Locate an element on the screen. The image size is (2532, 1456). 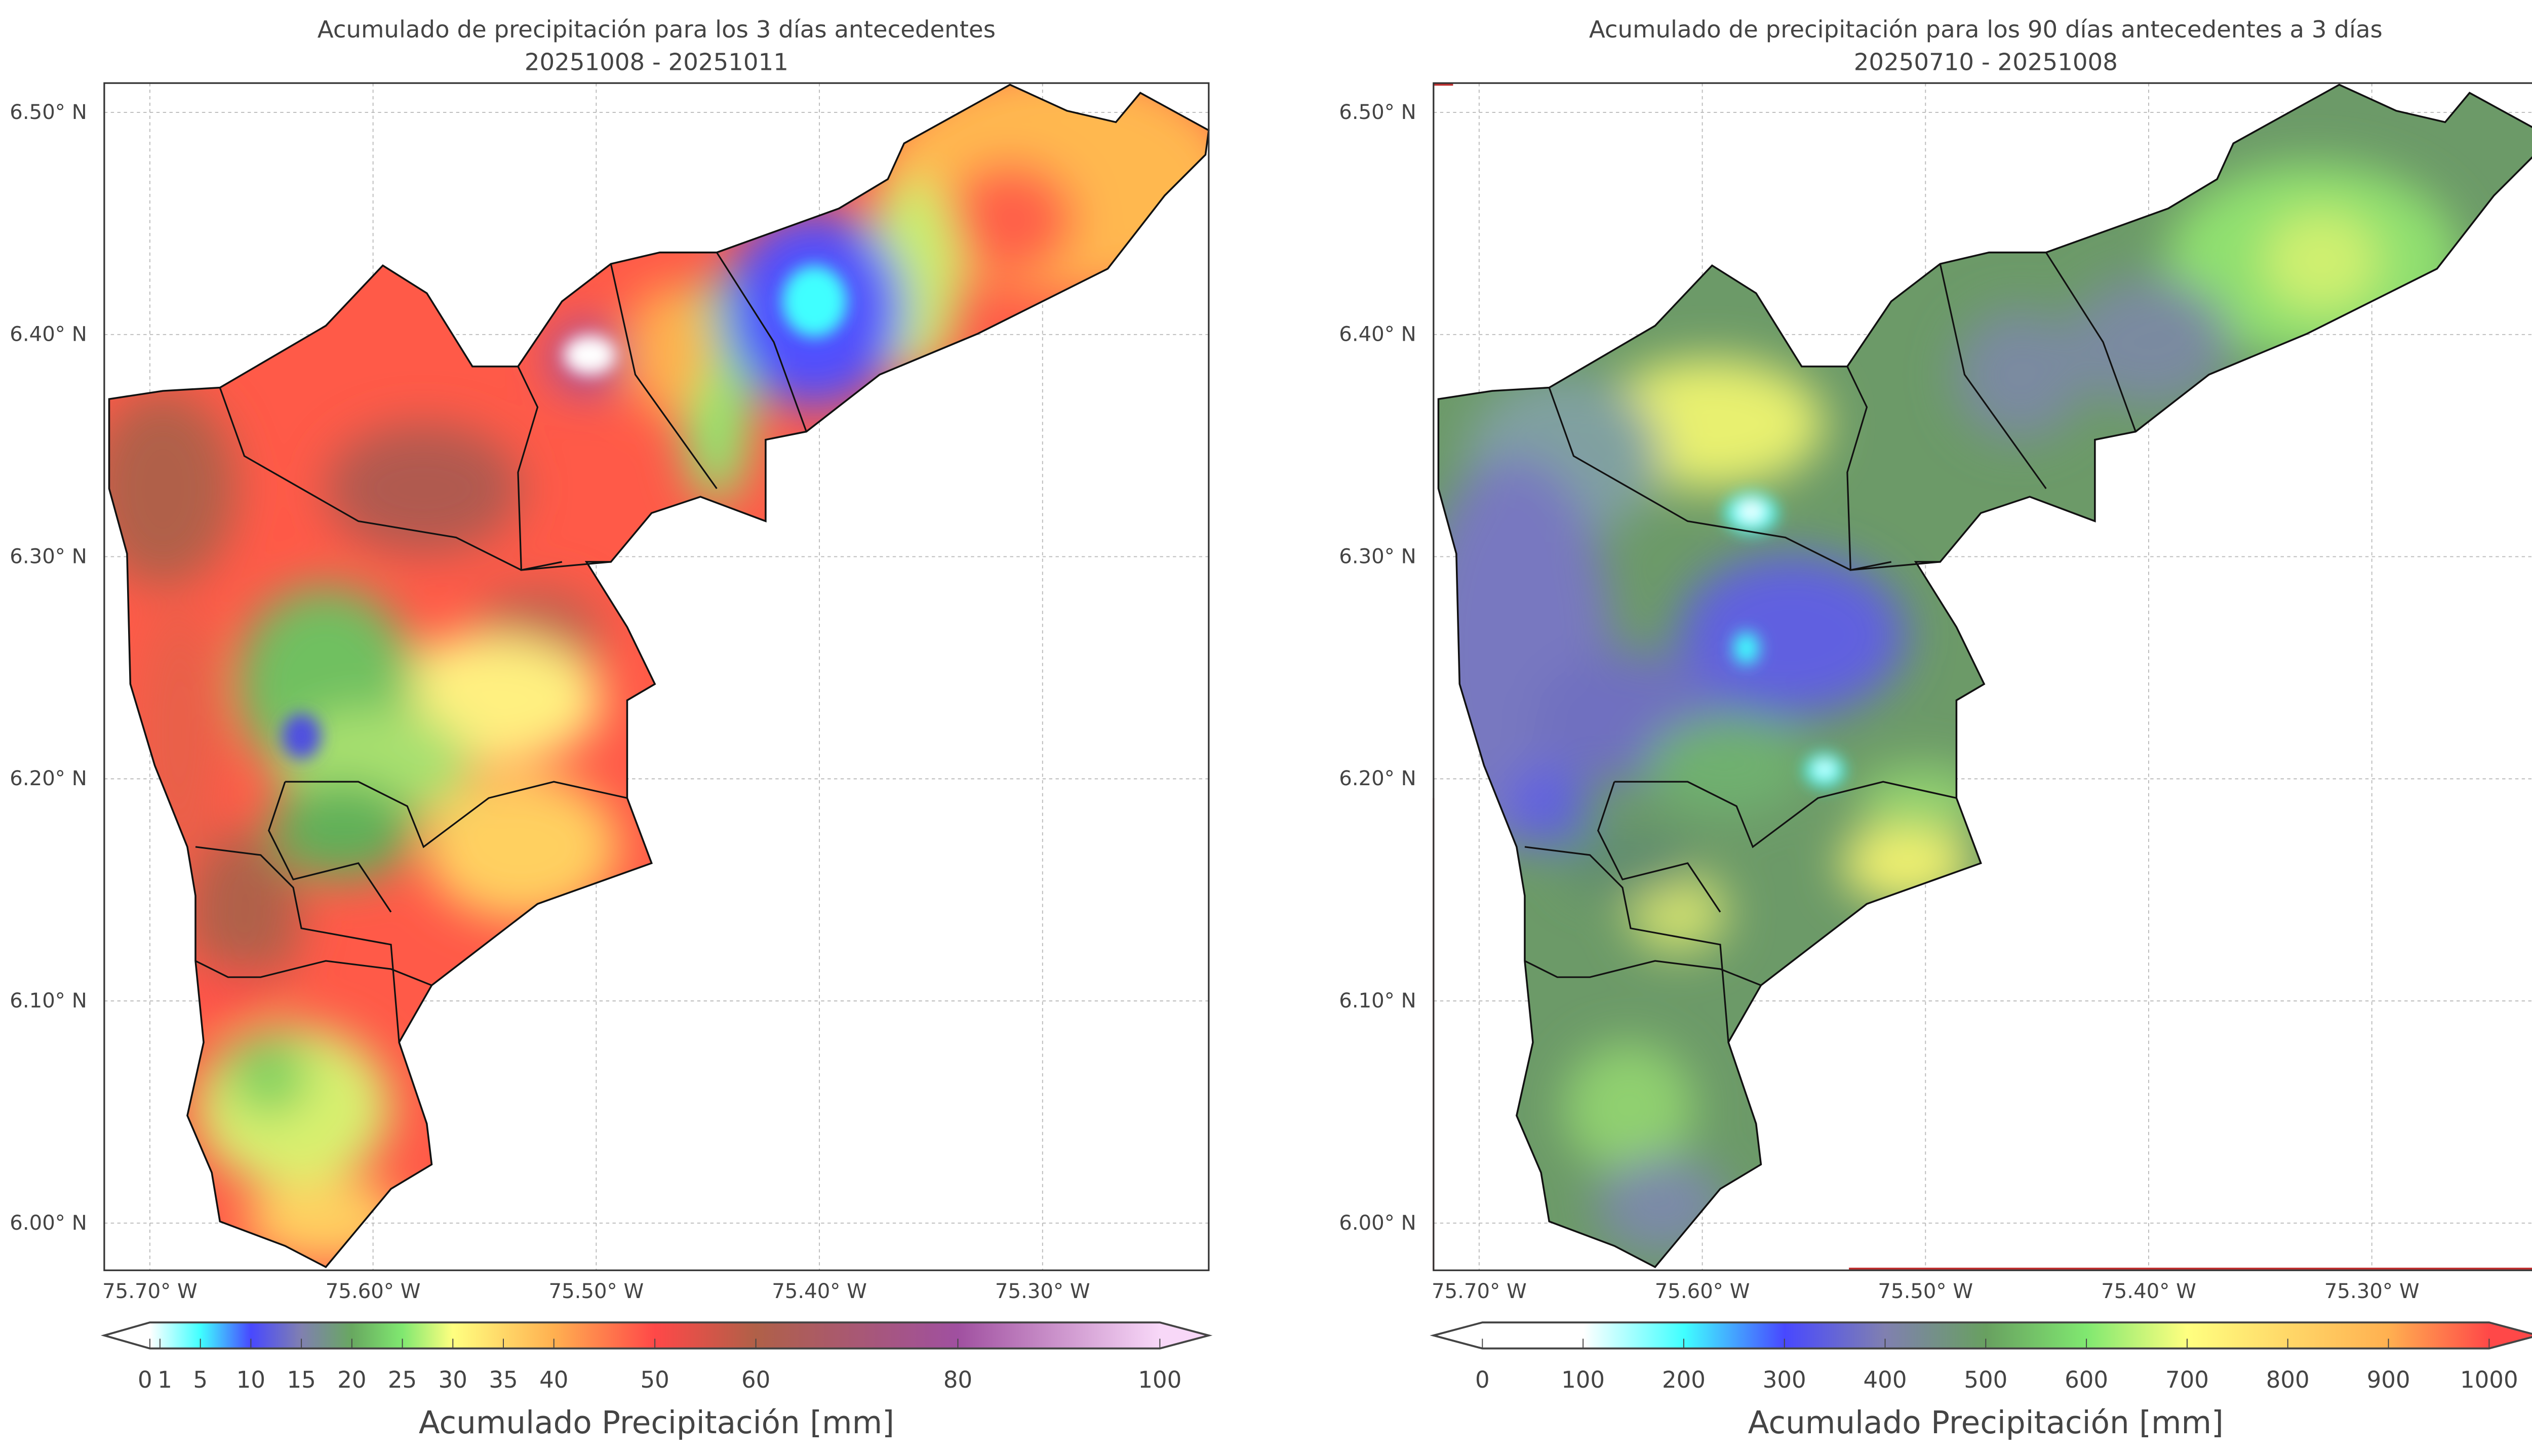
colorbar-tick-label: 30 is located at coordinates (453, 1379).